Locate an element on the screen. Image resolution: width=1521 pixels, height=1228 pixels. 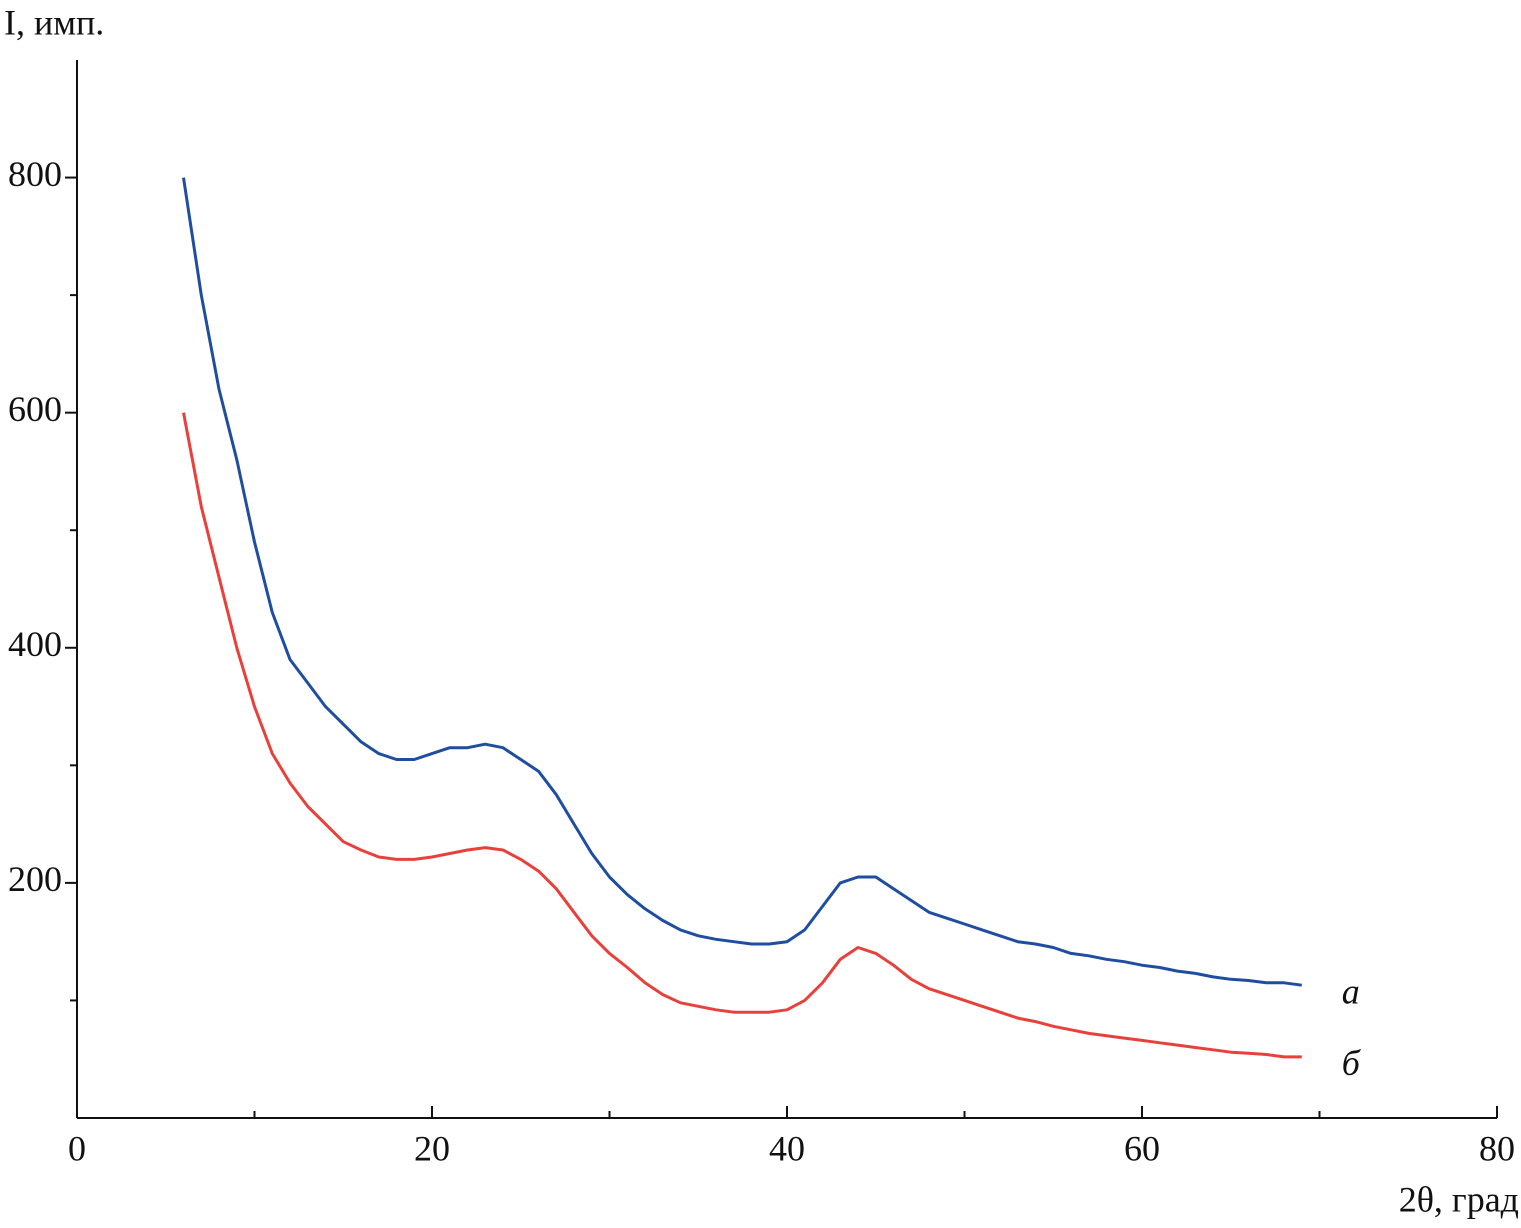
series-label: а is located at coordinates (1351, 991).